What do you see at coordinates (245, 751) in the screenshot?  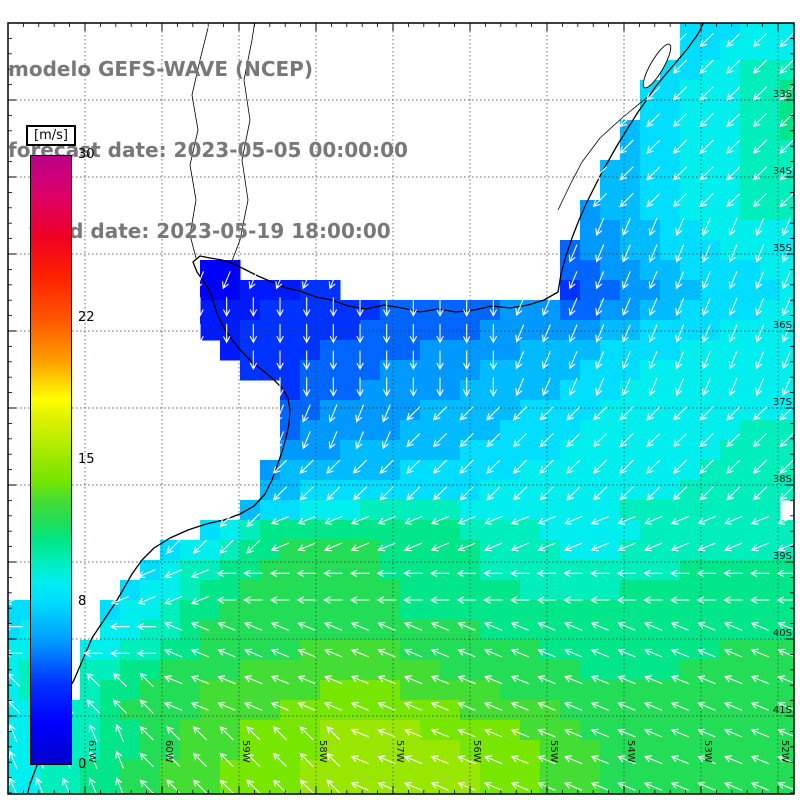 I see `longitude-label: 59W` at bounding box center [245, 751].